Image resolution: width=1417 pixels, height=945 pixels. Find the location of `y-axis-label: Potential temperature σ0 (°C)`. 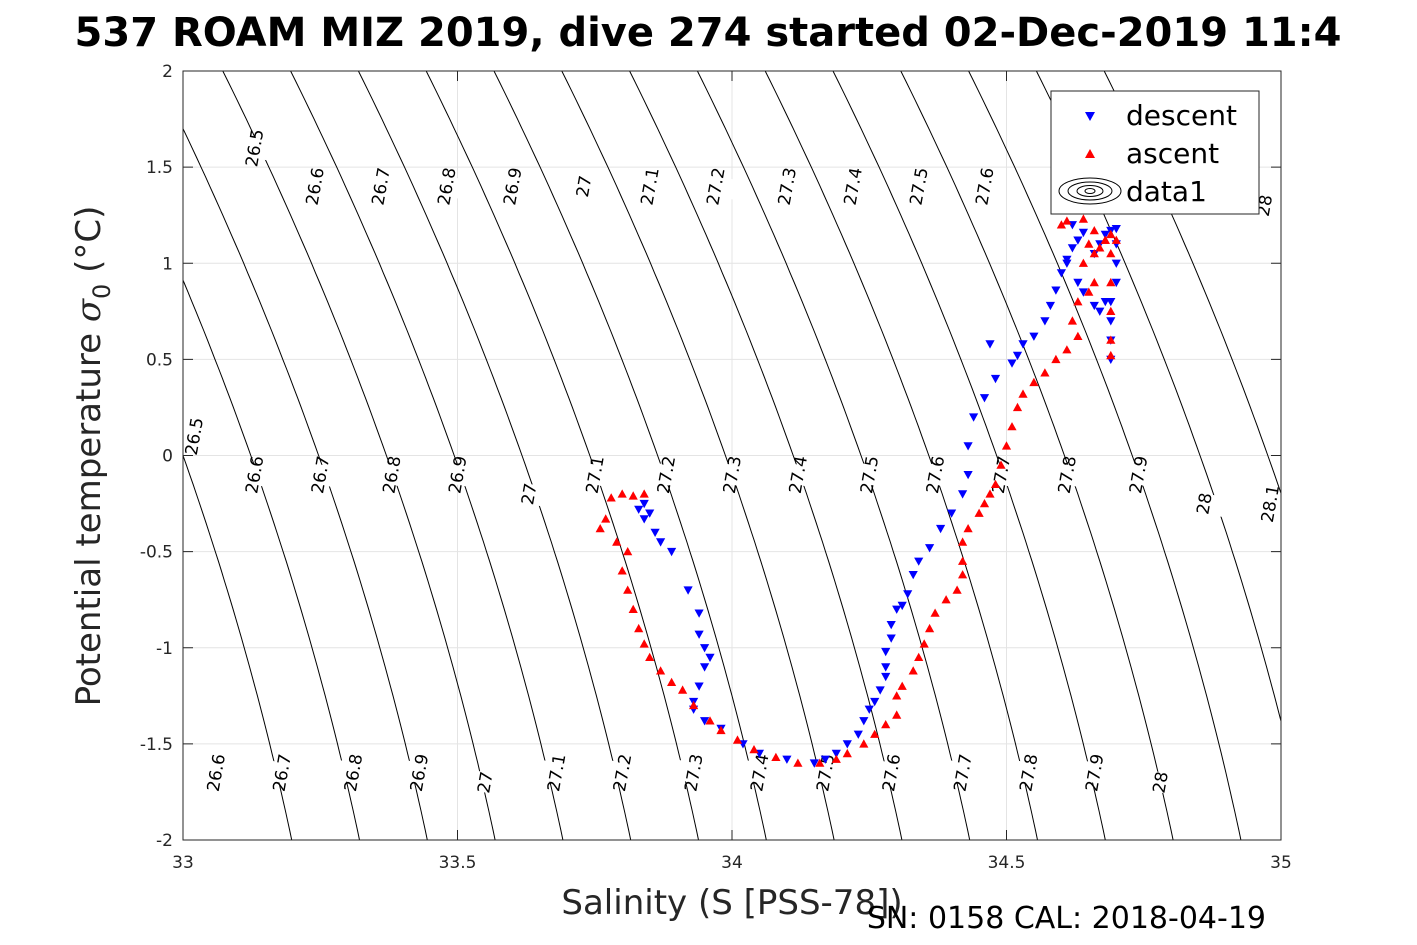

y-axis-label: Potential temperature σ0 (°C) is located at coordinates (92, 456).